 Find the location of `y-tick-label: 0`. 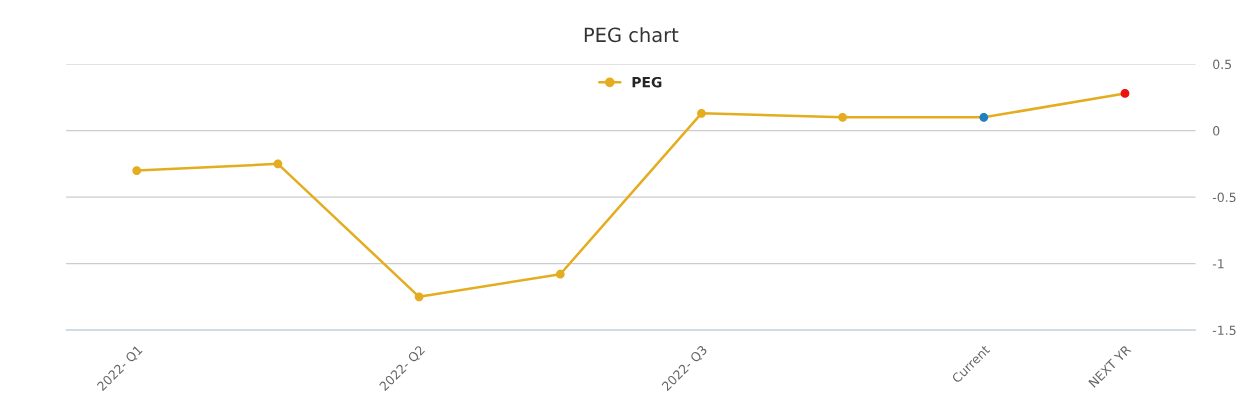

y-tick-label: 0 is located at coordinates (1216, 131).